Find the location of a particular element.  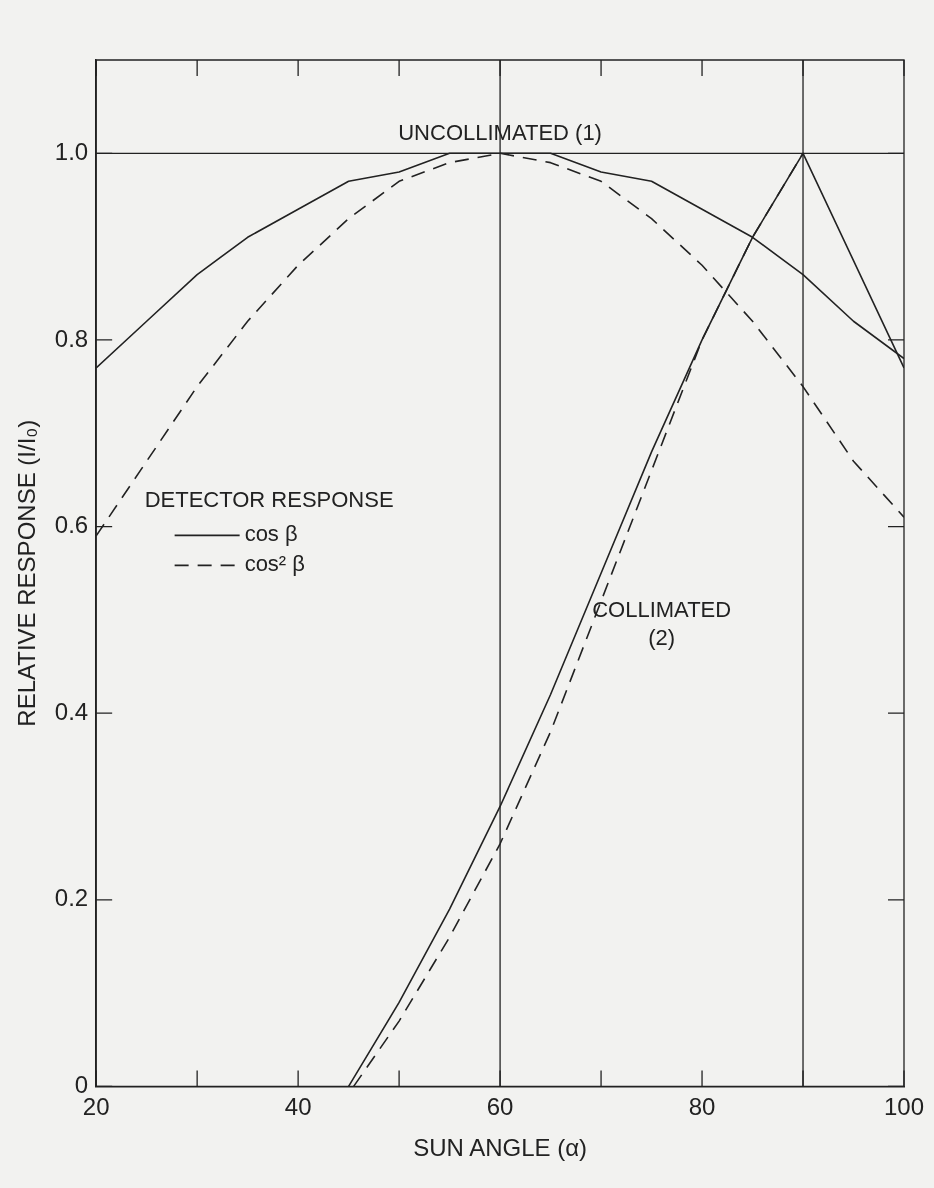

x-tick-label: 40 is located at coordinates (298, 1107).